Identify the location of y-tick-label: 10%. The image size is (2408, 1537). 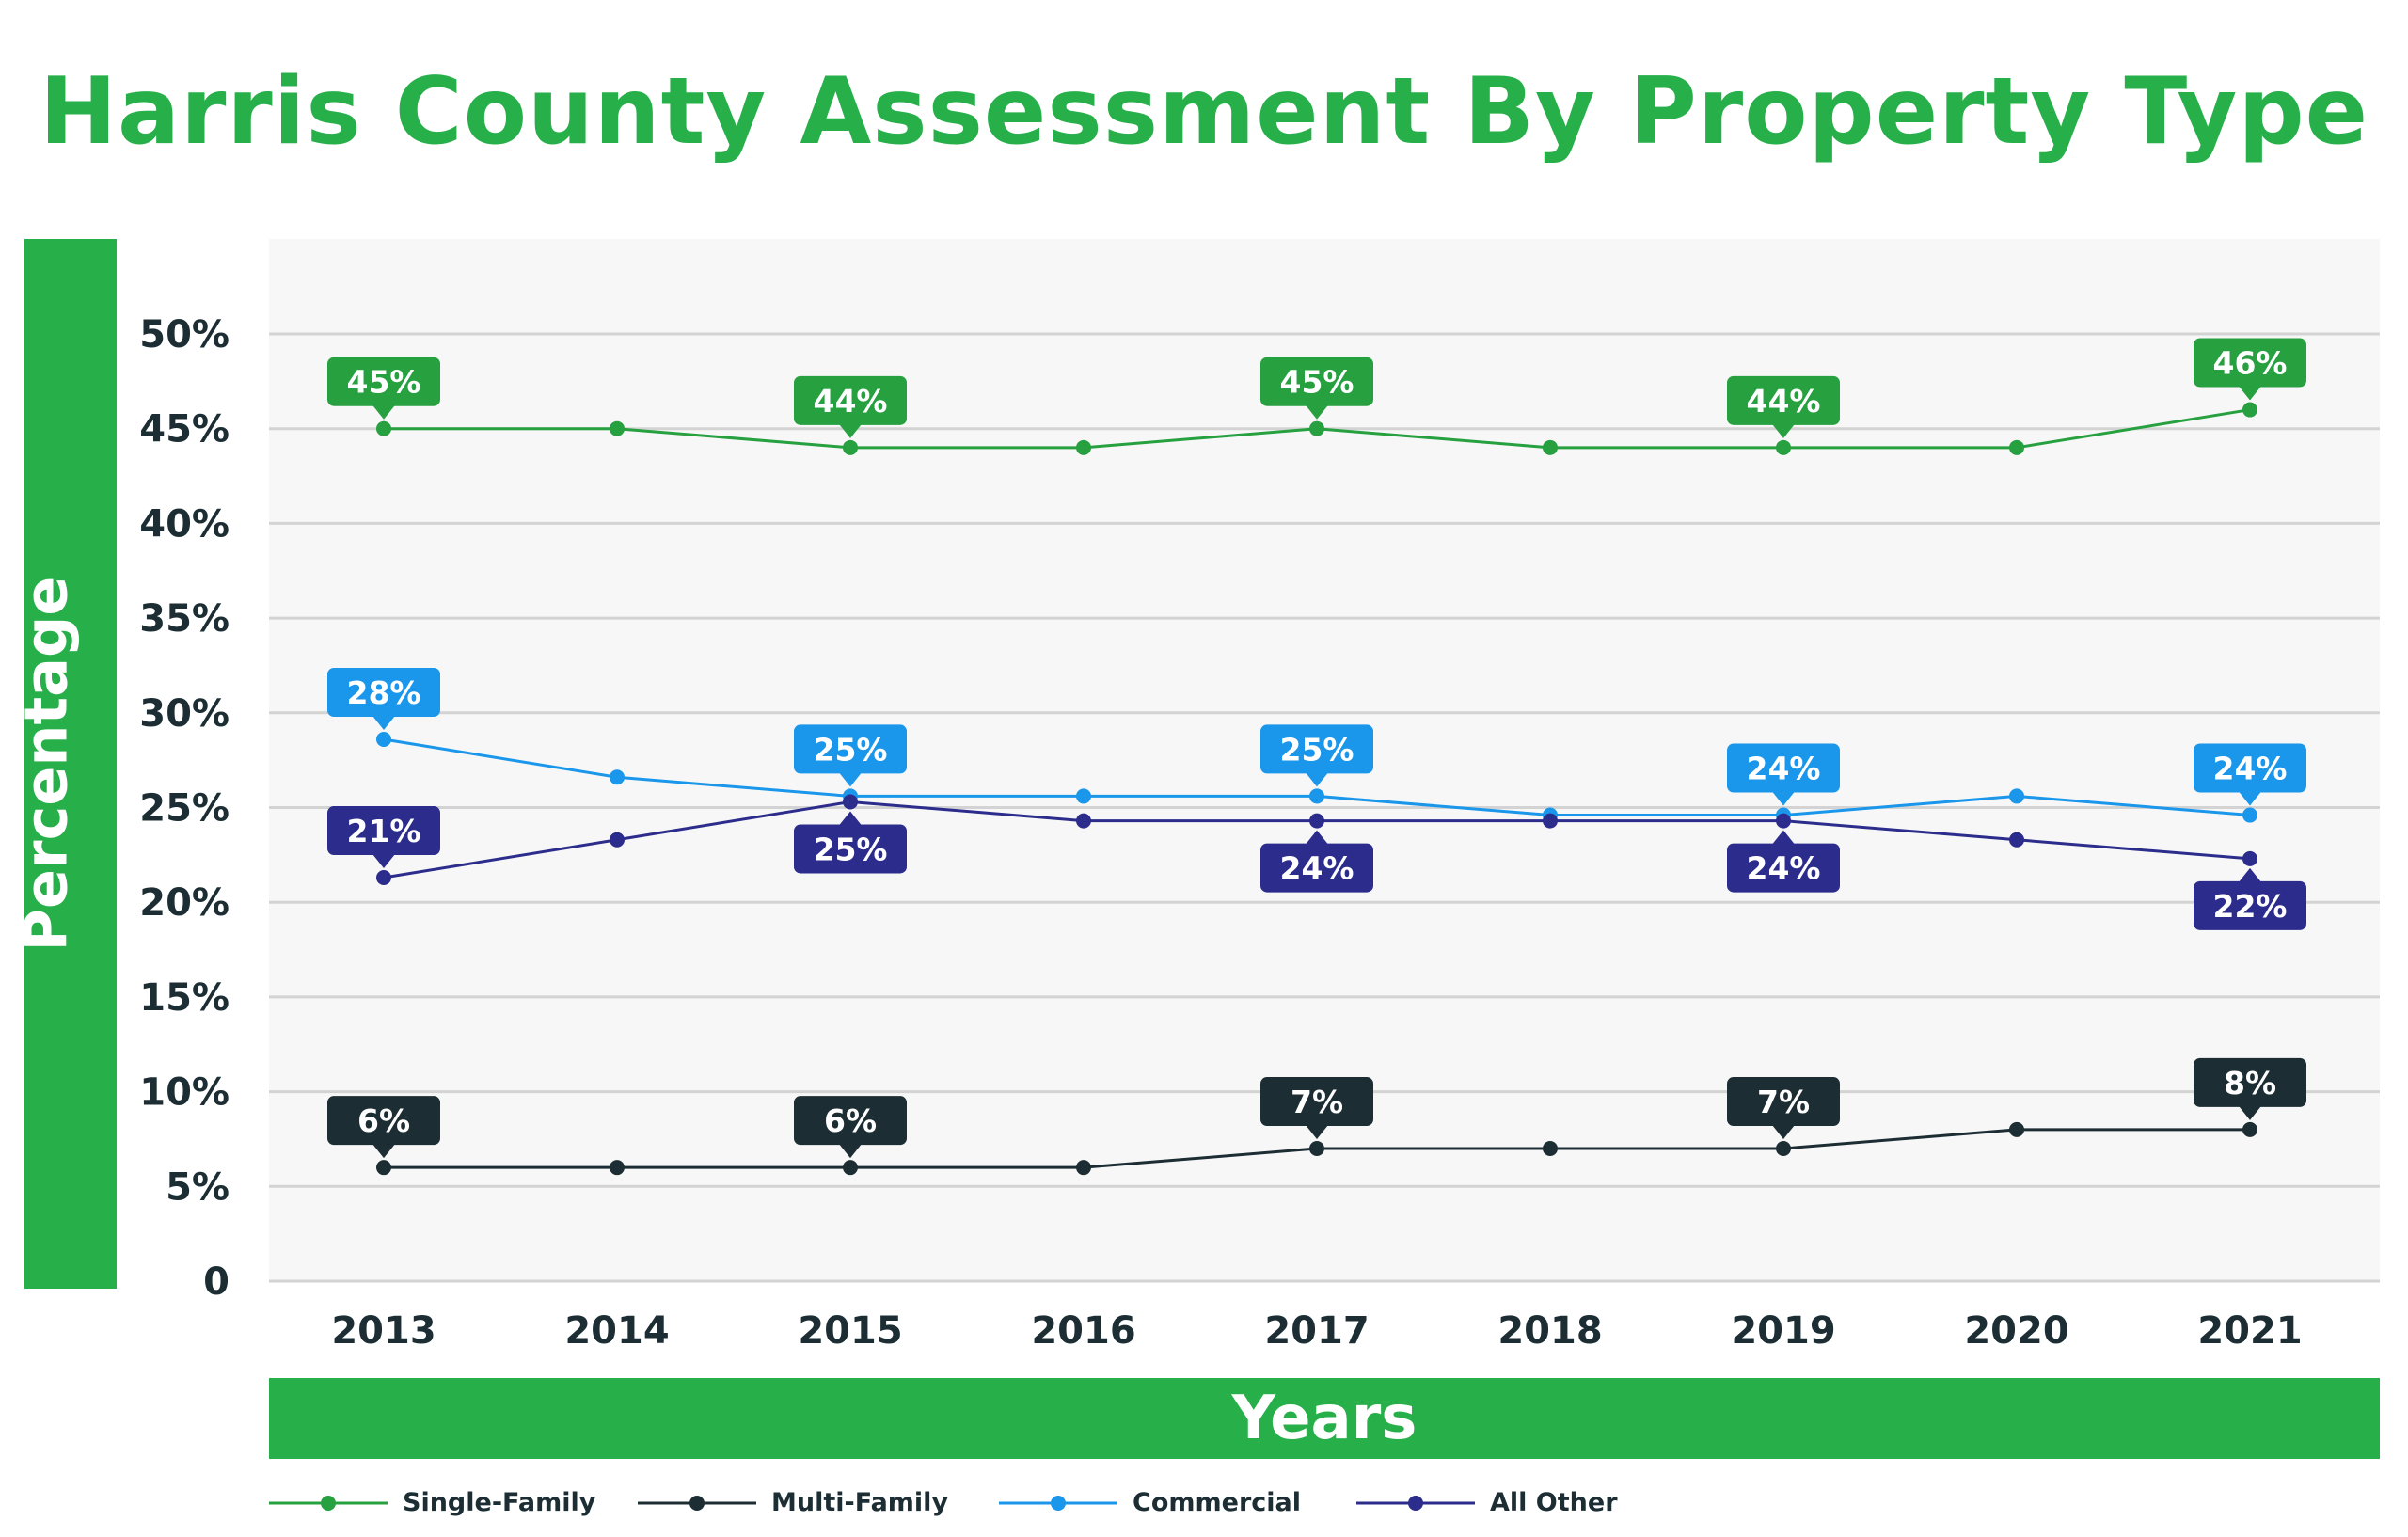
(185, 1093).